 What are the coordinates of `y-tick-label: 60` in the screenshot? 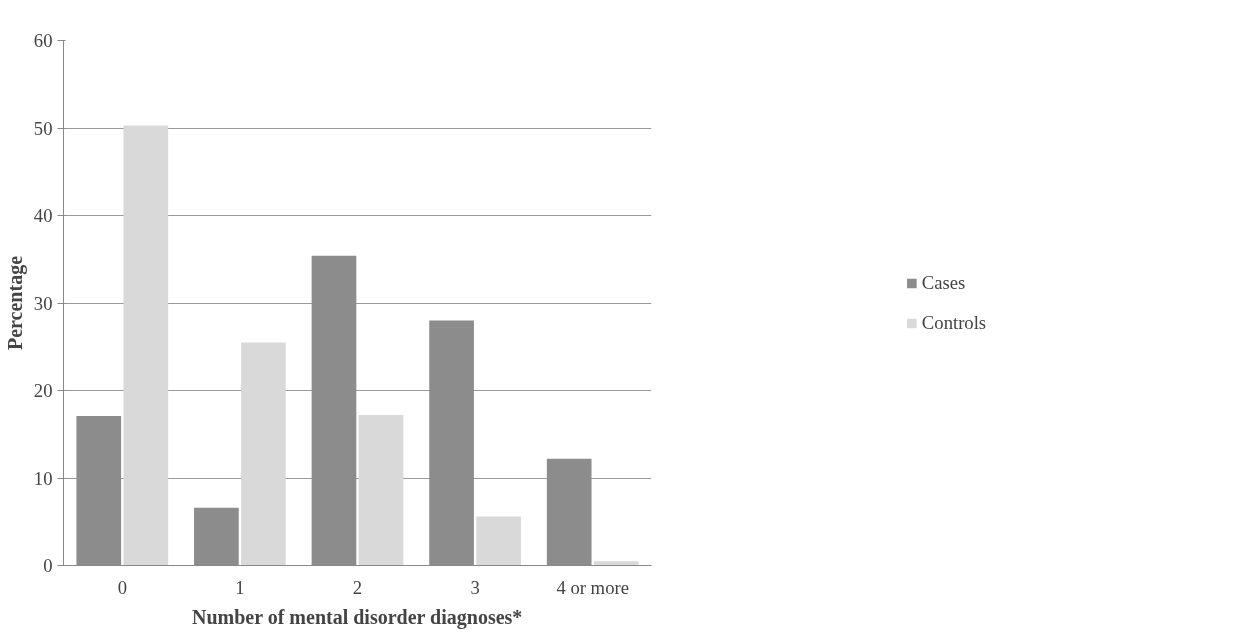 It's located at (43, 40).